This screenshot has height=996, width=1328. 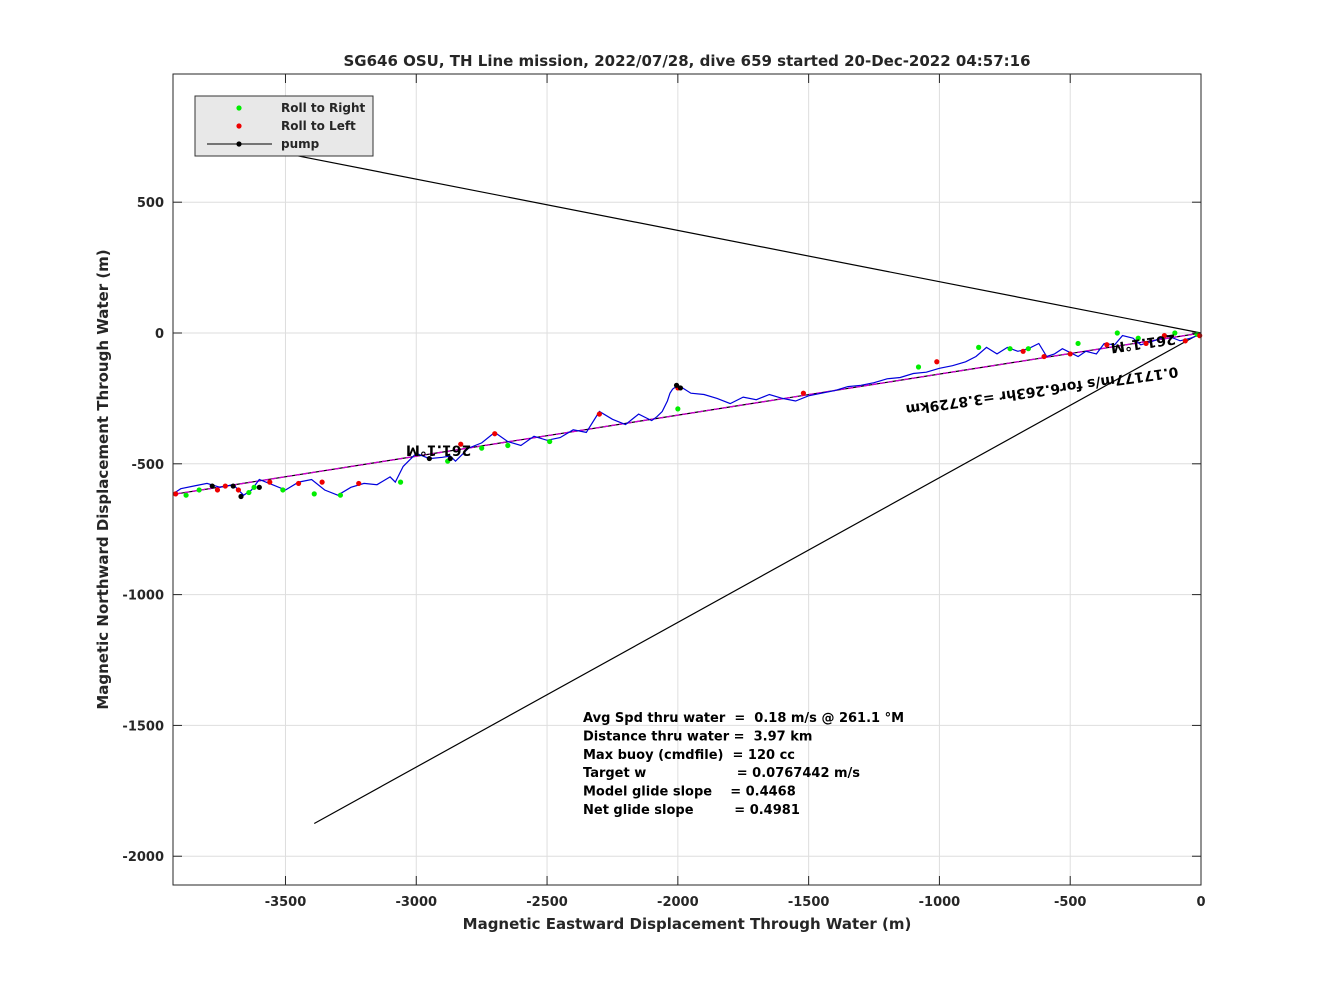 What do you see at coordinates (300, 144) in the screenshot?
I see `legend-label: pump` at bounding box center [300, 144].